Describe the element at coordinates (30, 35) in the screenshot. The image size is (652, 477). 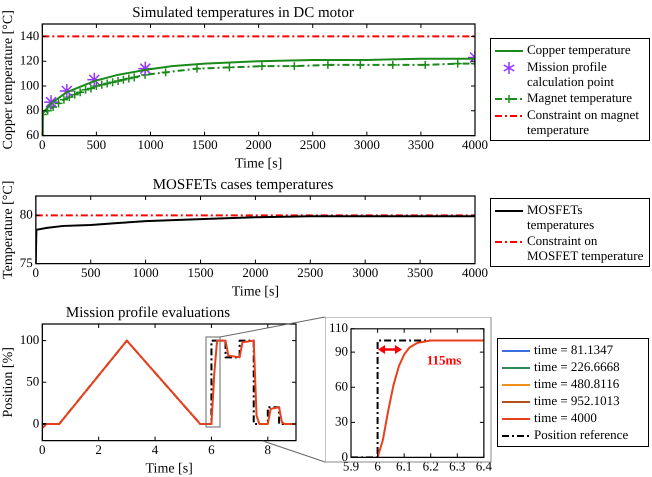
I see `y-tick-label: 140` at that location.